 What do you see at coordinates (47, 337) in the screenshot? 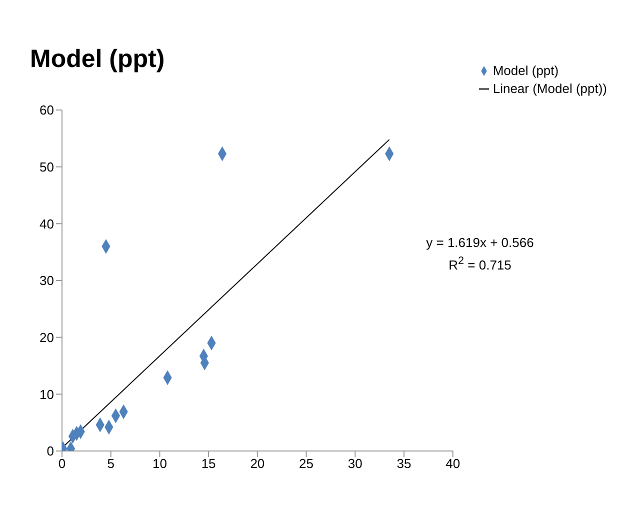
I see `y-tick-label: 20` at bounding box center [47, 337].